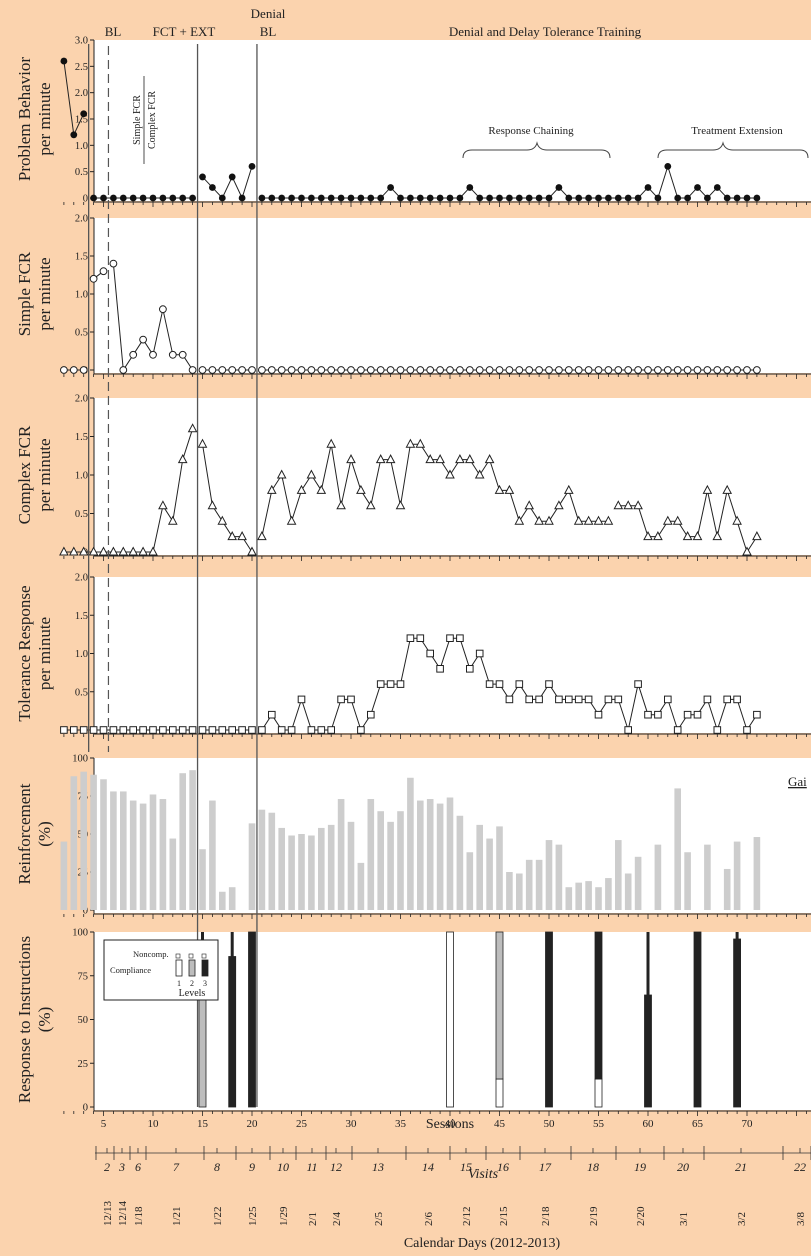  I want to click on y-tick-label: 25, so click(83, 1064).